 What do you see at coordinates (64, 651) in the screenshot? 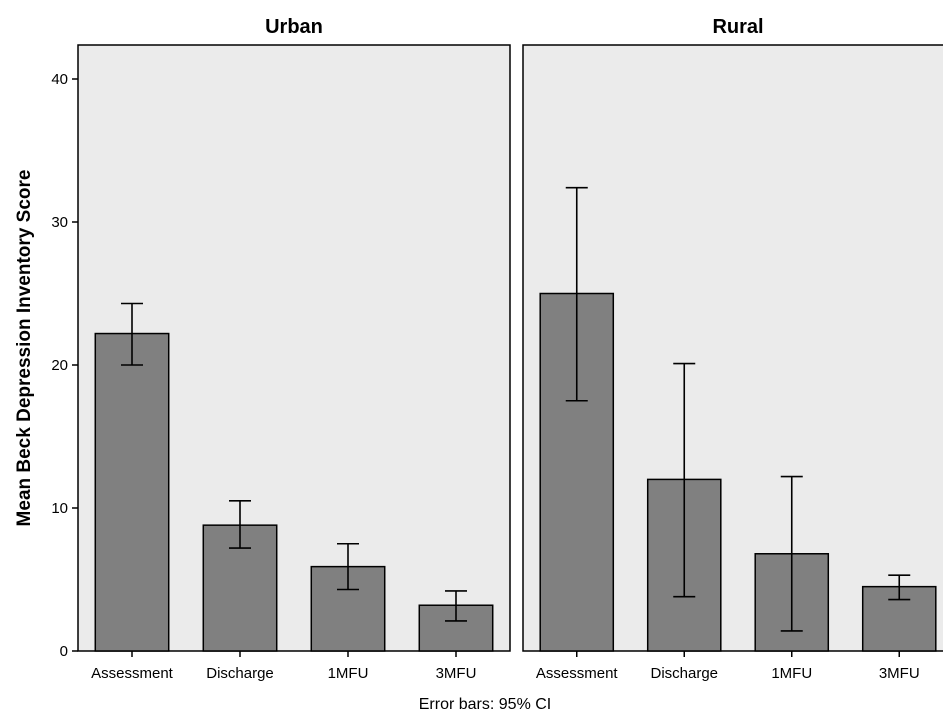
I see `y-tick-label: 0` at bounding box center [64, 651].